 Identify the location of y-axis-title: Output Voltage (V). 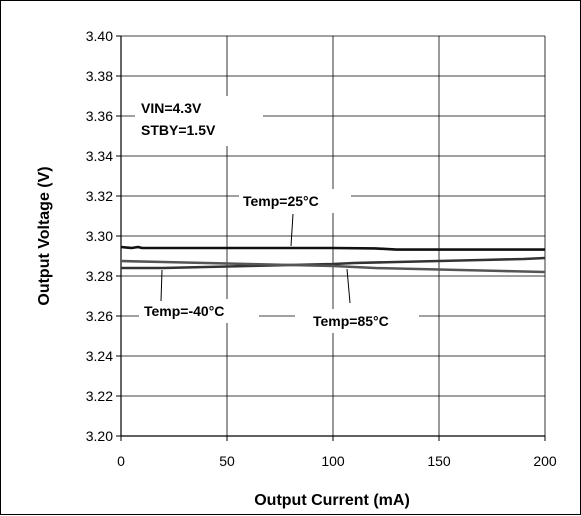
(44, 235).